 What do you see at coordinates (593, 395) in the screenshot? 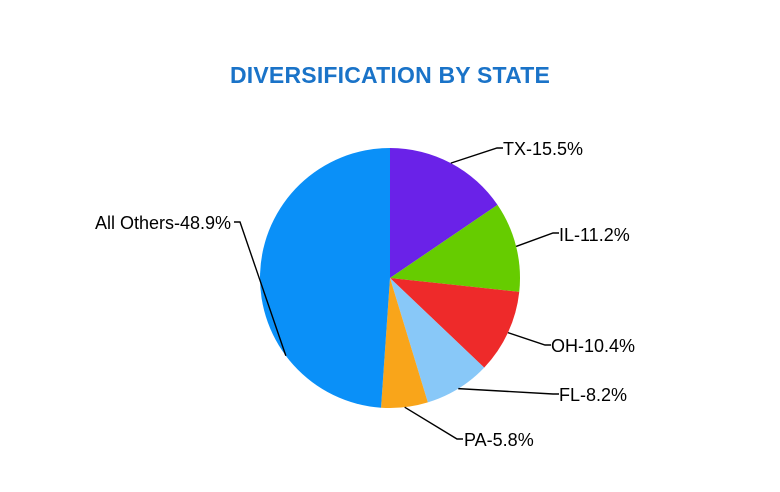
I see `slice-label-fl: FL-8.2%` at bounding box center [593, 395].